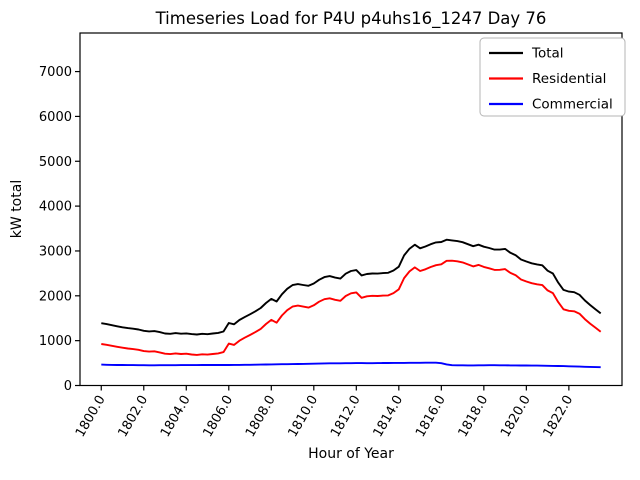 The height and width of the screenshot is (480, 640). I want to click on x-tick-label: 1804.0, so click(176, 416).